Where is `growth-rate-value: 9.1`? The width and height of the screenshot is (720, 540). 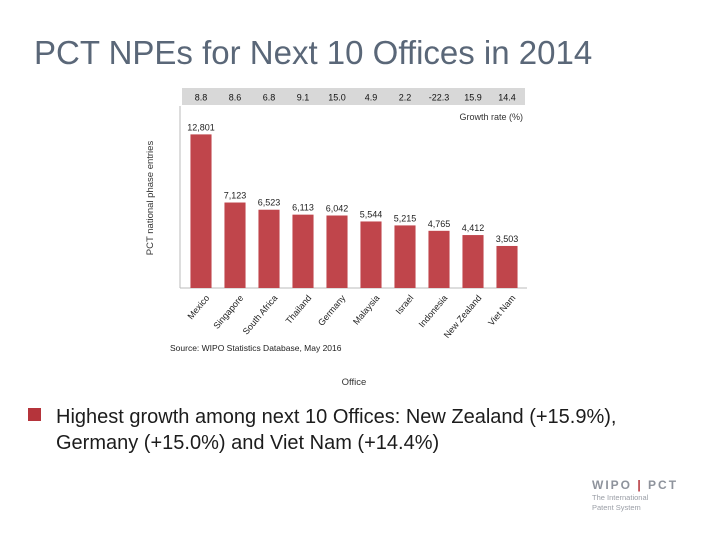
growth-rate-value: 9.1 is located at coordinates (303, 98).